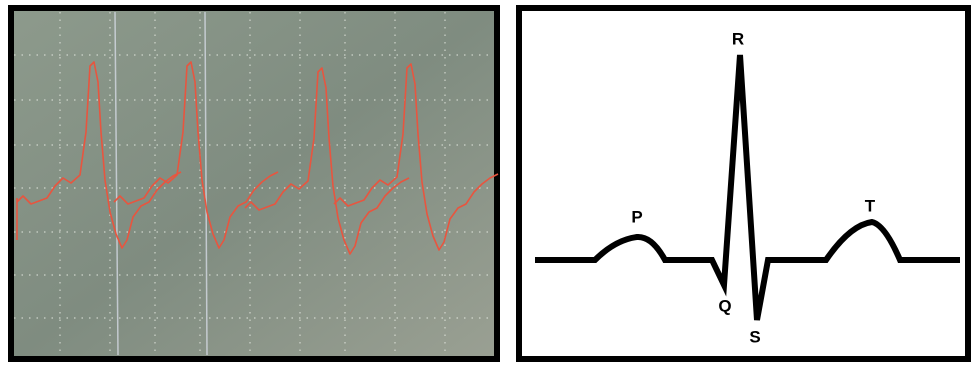 Image resolution: width=974 pixels, height=367 pixels. I want to click on wave-label: T, so click(870, 205).